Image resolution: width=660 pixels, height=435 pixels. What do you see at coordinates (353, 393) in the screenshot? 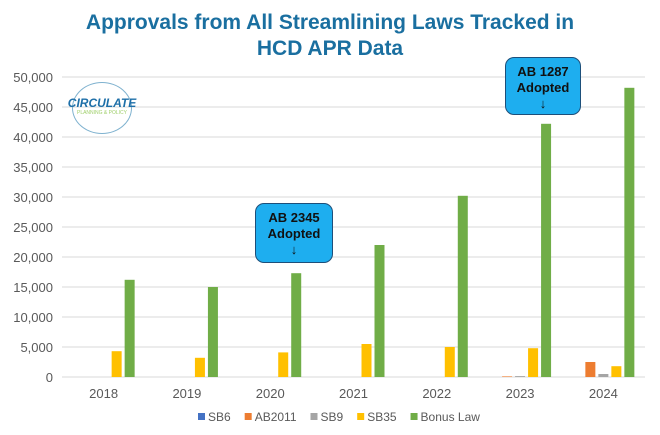
I see `x-tick-label: 2021` at bounding box center [353, 393].